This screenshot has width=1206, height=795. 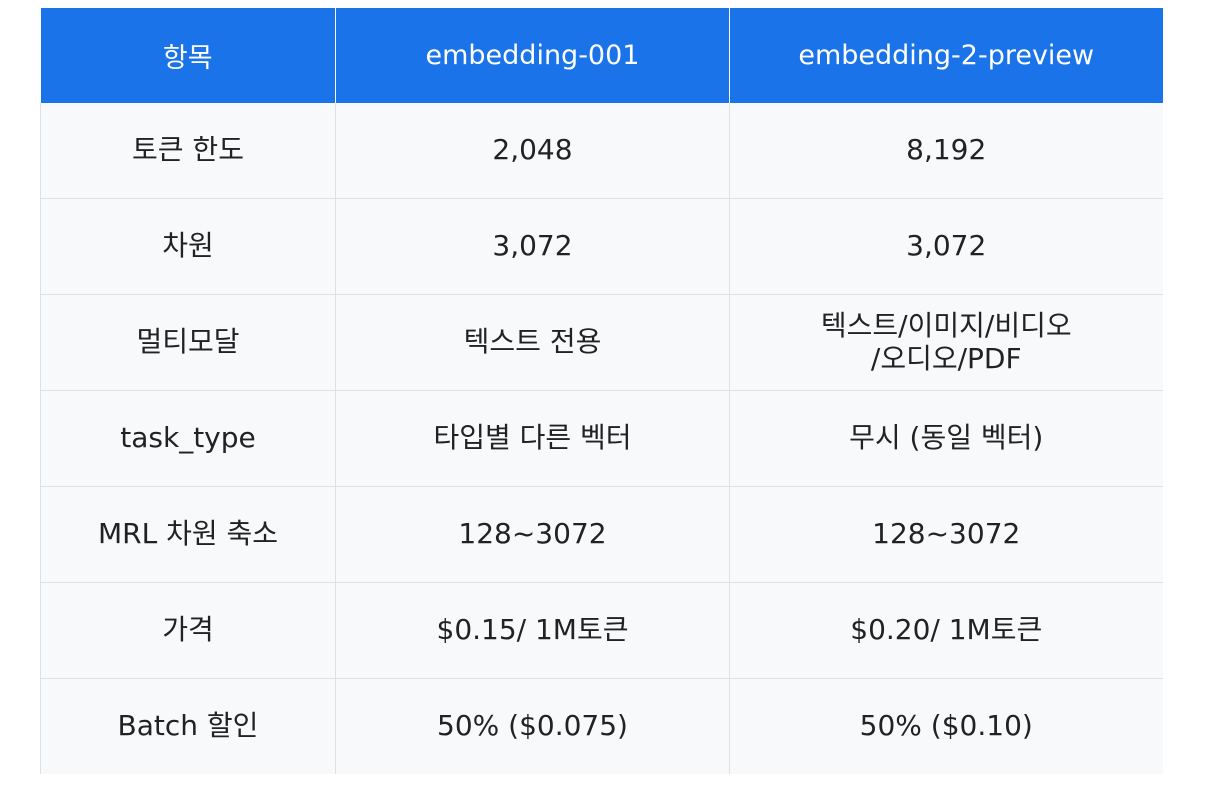 What do you see at coordinates (532, 246) in the screenshot?
I see `cell-model-1: 3,072` at bounding box center [532, 246].